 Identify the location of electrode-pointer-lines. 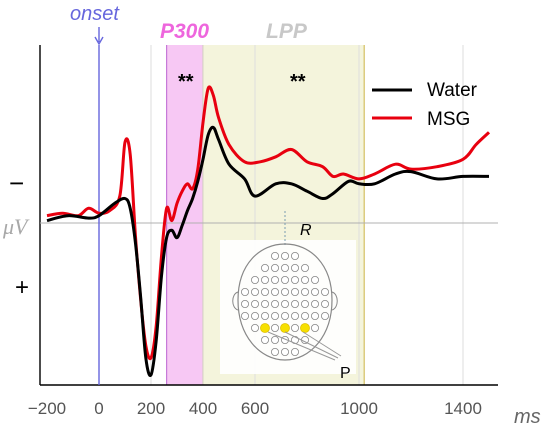
(304, 346).